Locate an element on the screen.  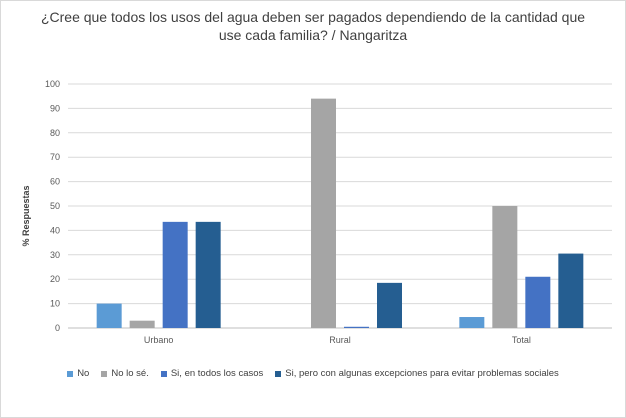
y-tick-label: 40 is located at coordinates (55, 230).